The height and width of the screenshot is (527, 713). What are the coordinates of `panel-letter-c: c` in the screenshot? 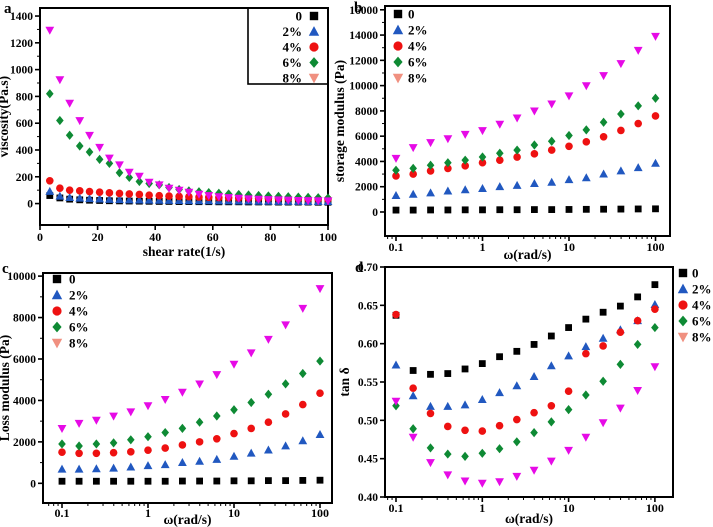 It's located at (5, 269).